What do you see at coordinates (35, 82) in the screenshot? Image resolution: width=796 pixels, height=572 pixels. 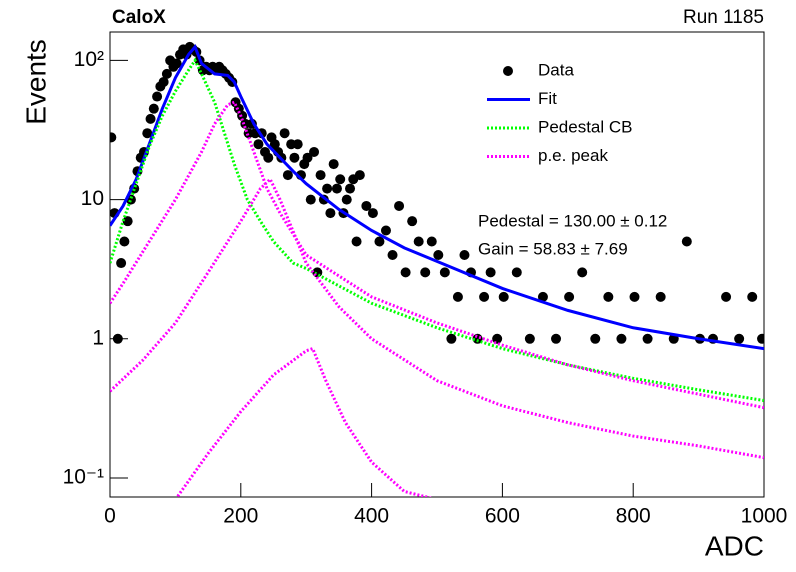 I see `y-axis-label: Events` at bounding box center [35, 82].